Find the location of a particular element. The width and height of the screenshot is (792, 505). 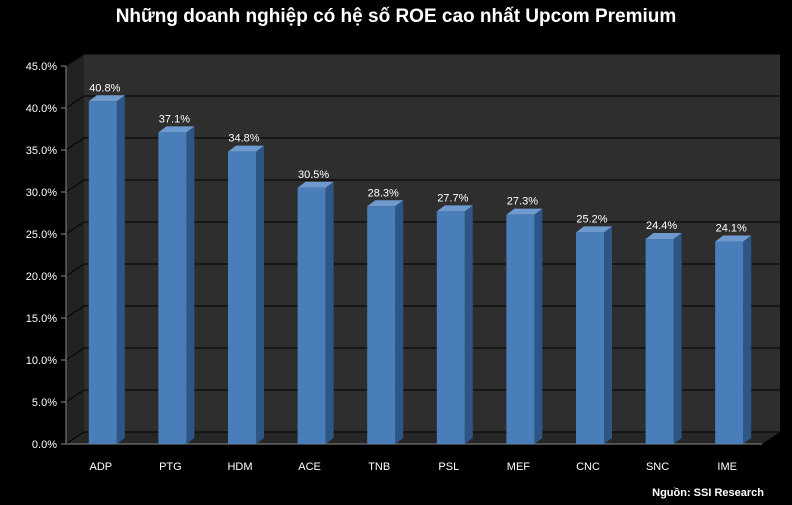

y-tick-label: 5.0% is located at coordinates (44, 403).